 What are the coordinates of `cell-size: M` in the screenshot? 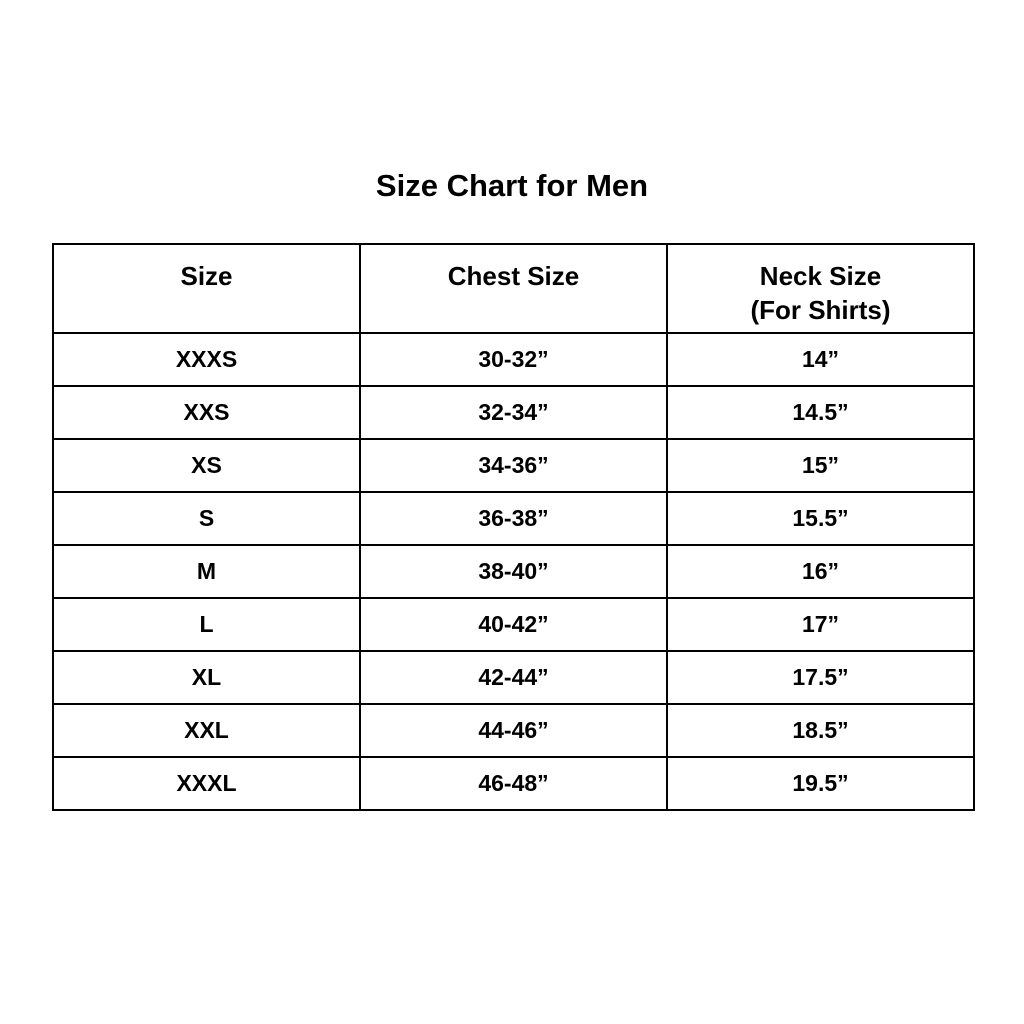 It's located at (206, 571).